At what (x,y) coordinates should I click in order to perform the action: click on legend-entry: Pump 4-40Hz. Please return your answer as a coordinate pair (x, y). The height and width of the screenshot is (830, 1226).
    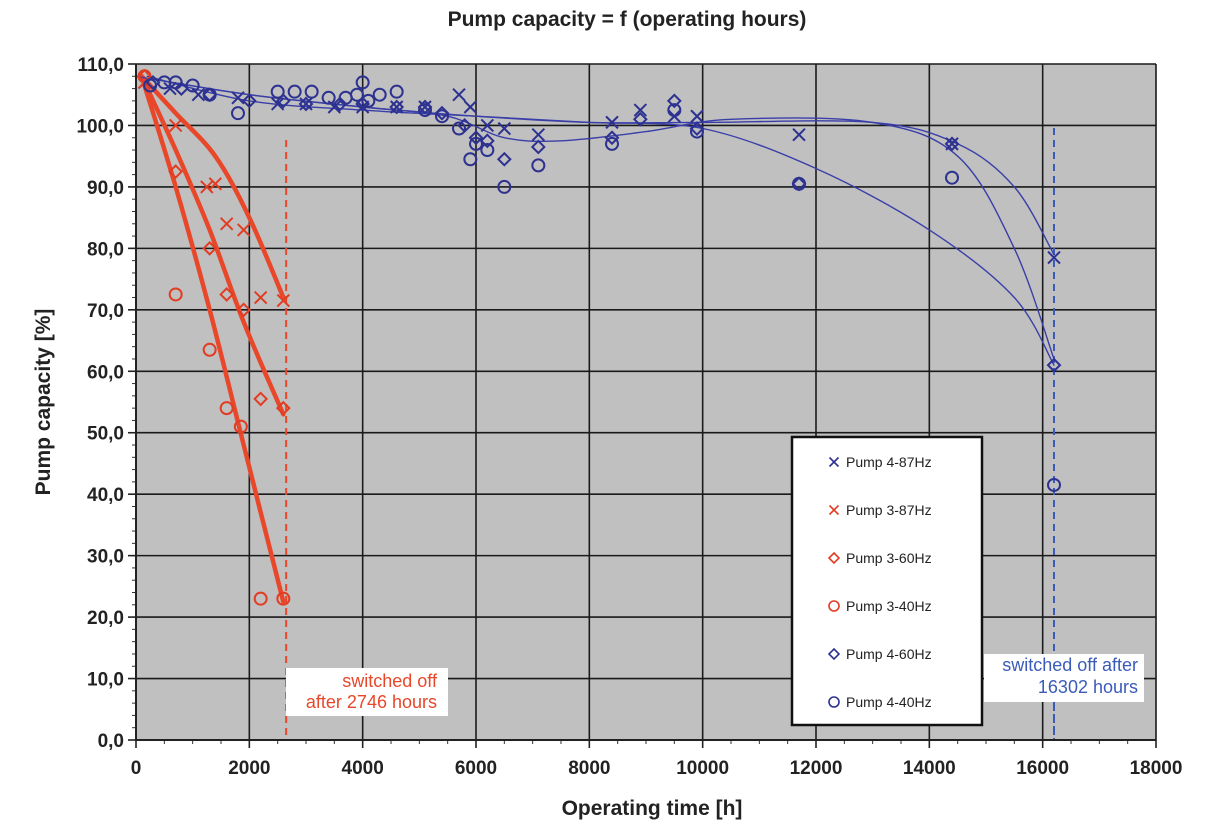
    Looking at the image, I should click on (889, 702).